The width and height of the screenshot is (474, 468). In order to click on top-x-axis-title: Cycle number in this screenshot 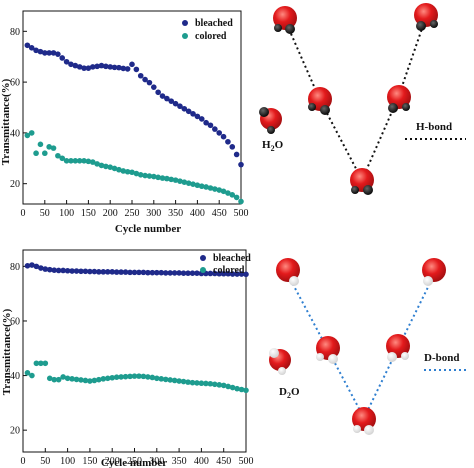, I will do `click(148, 229)`.